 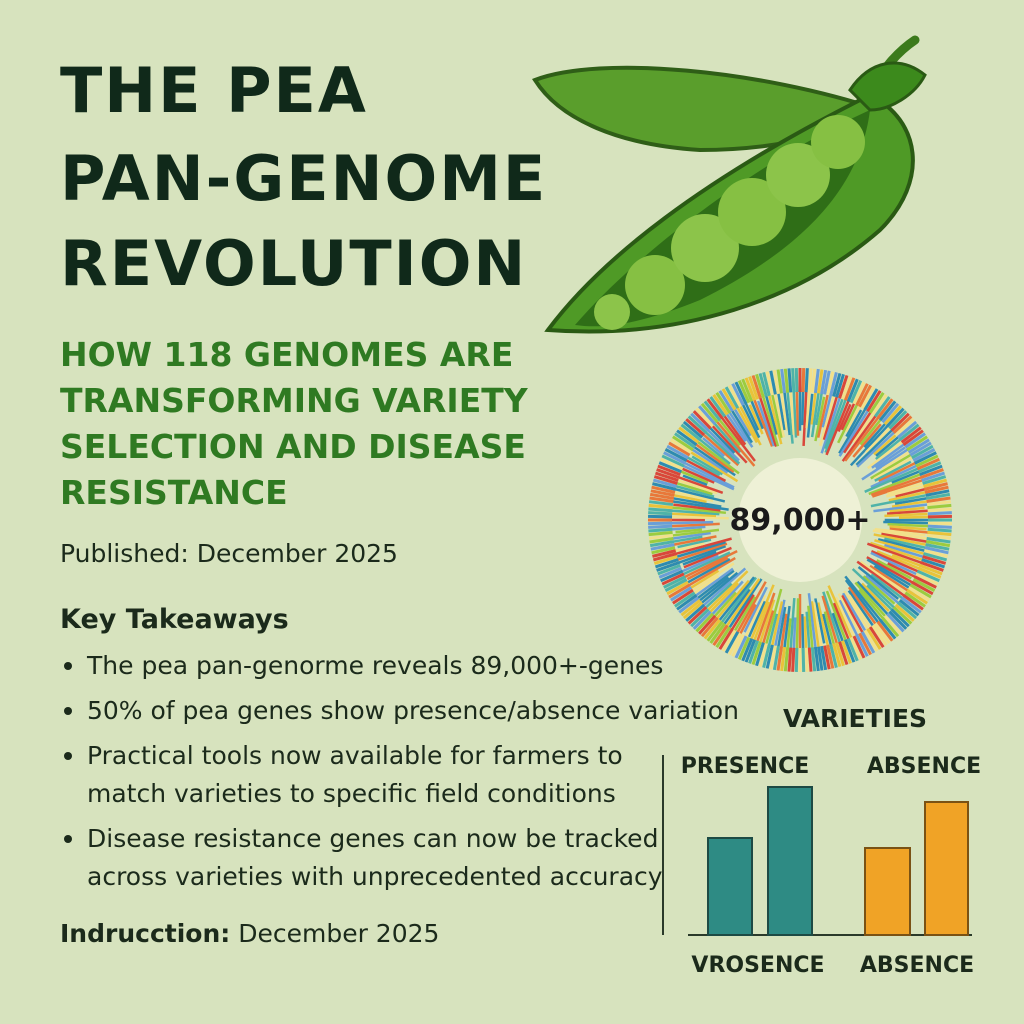 I want to click on ring-label: 89,000+, so click(x=800, y=520).